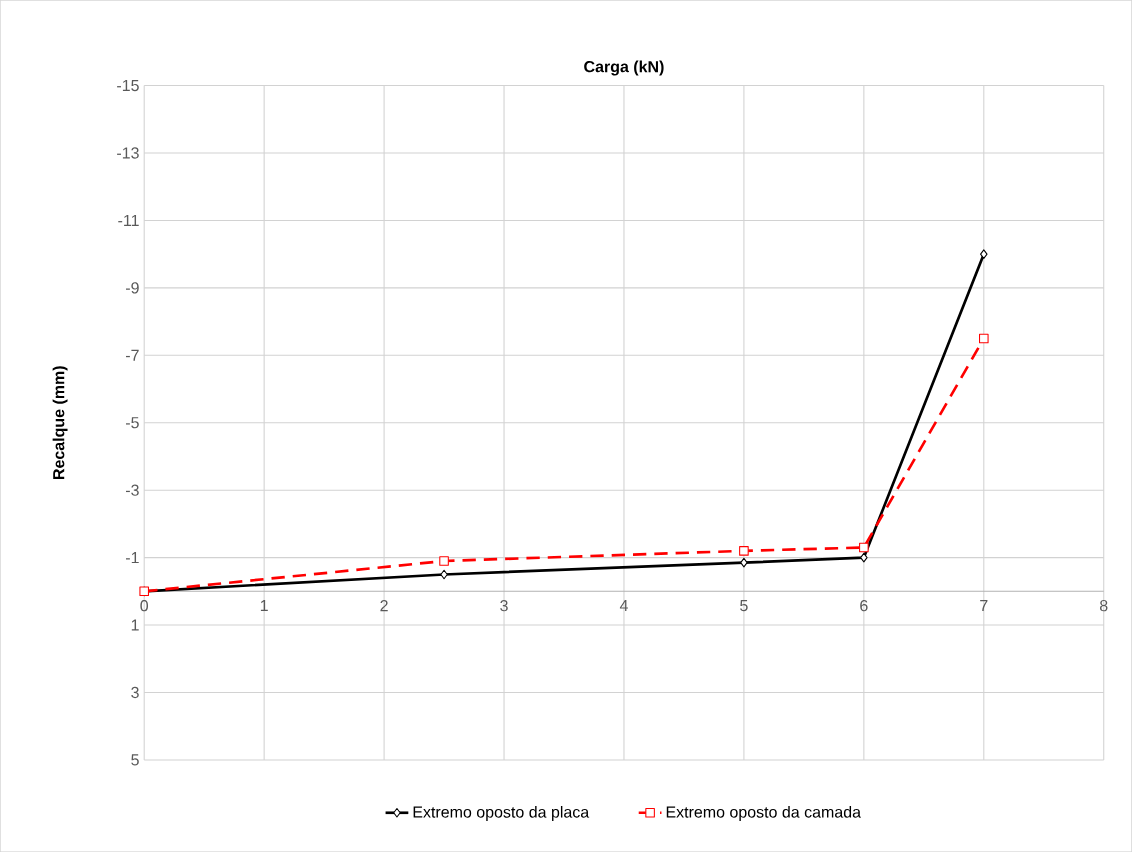 The height and width of the screenshot is (852, 1132). Describe the element at coordinates (128, 153) in the screenshot. I see `y-tick-label: -13` at that location.